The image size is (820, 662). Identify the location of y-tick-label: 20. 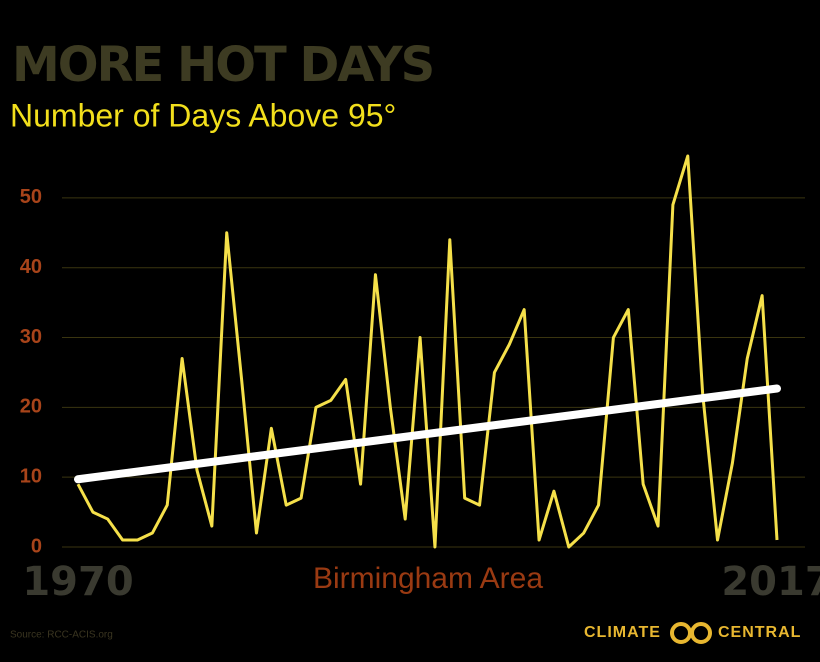
(31, 407).